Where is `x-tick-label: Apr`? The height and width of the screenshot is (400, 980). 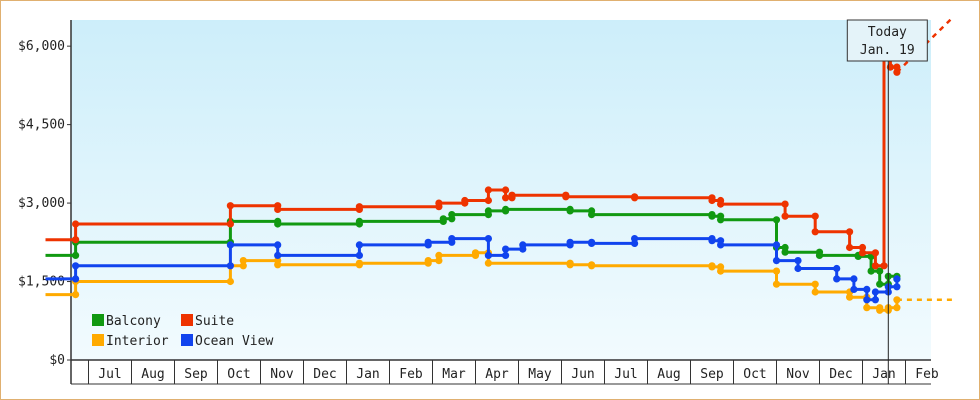 x-tick-label: Apr is located at coordinates (497, 374).